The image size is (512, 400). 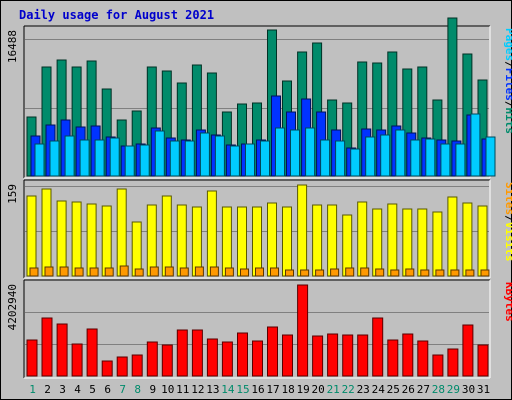 I want to click on day-label-8: 8, so click(x=137, y=389).